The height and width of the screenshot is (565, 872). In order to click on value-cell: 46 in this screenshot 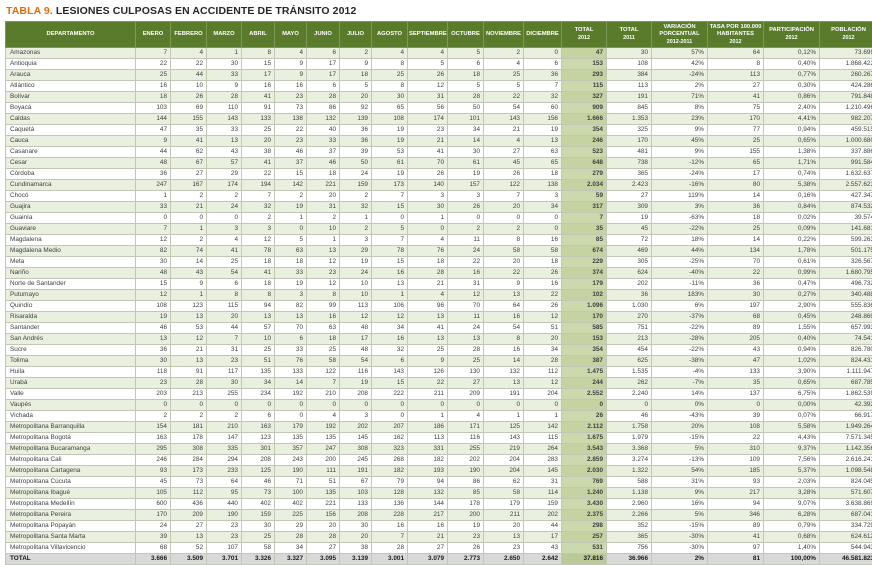, I will do `click(258, 482)`.